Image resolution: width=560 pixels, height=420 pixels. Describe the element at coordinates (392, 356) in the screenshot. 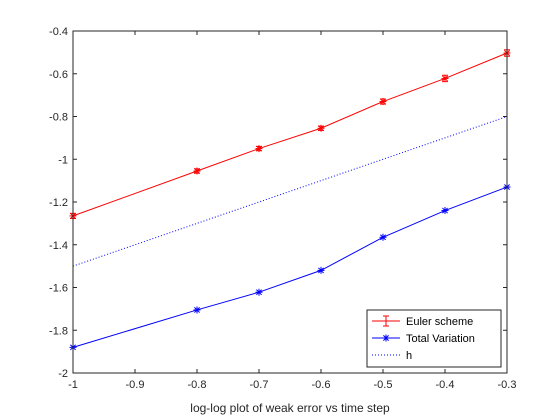

I see `legend-item: h` at that location.